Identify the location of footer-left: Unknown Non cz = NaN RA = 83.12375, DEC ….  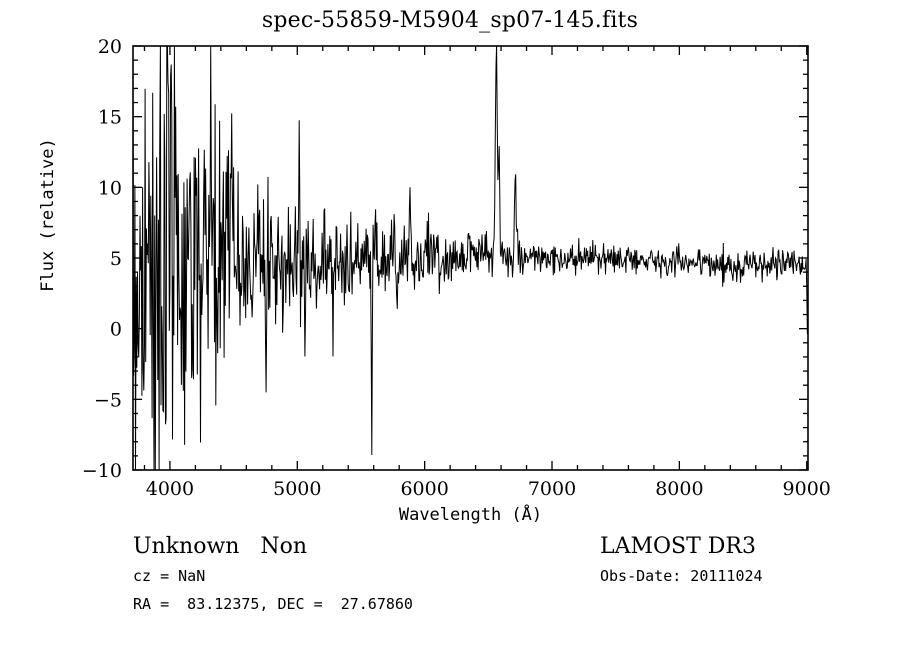
(273, 575).